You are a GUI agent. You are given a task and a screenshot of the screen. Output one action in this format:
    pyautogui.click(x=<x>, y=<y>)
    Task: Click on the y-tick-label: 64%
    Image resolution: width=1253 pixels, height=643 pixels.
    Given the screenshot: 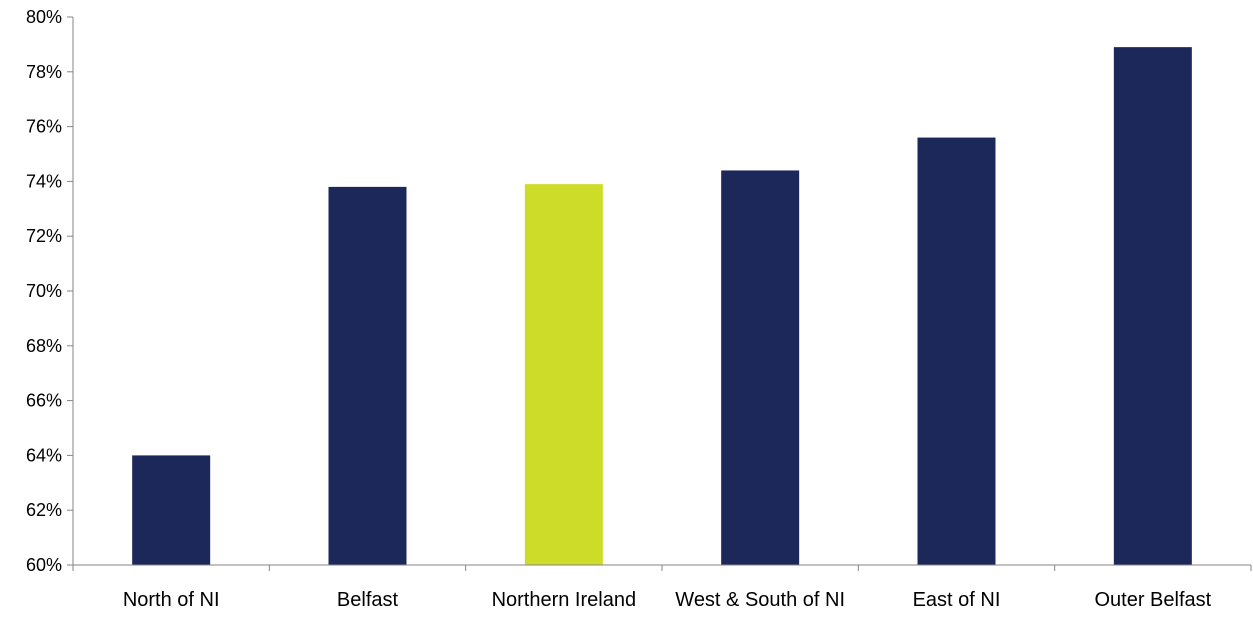 What is the action you would take?
    pyautogui.click(x=44, y=455)
    